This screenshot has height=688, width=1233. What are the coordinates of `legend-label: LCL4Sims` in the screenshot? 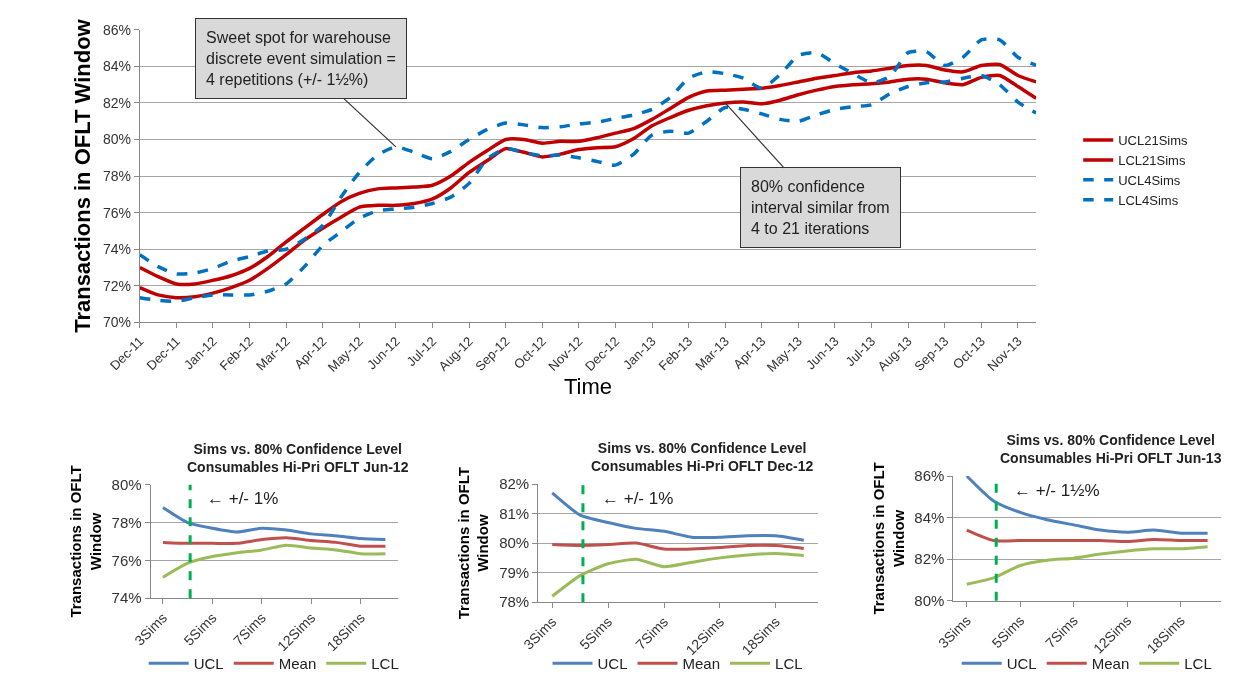 It's located at (1148, 200).